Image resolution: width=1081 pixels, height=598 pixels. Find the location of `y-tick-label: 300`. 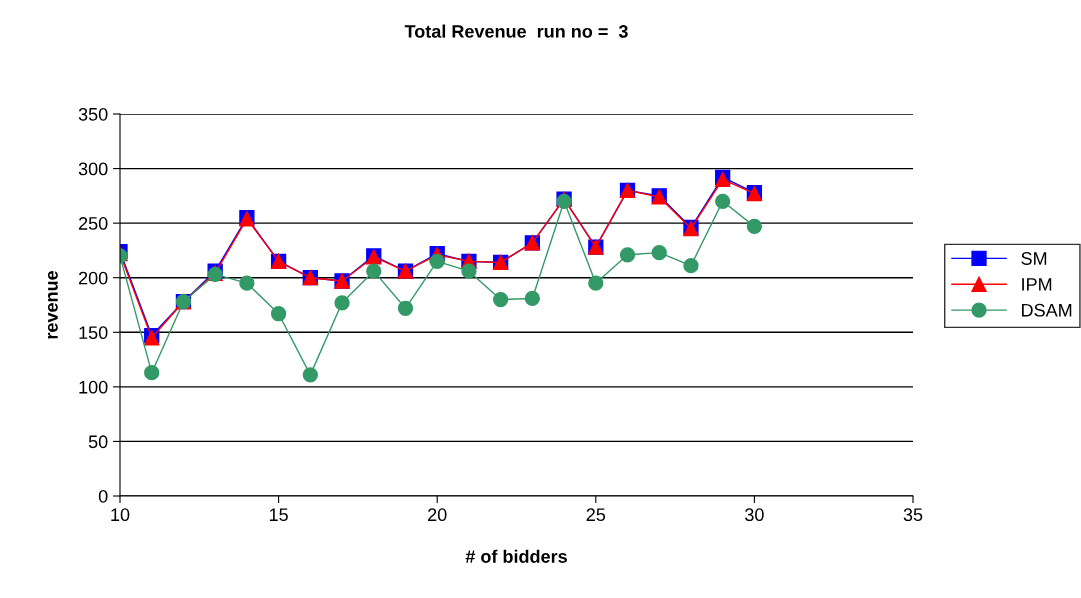

y-tick-label: 300 is located at coordinates (93, 169).